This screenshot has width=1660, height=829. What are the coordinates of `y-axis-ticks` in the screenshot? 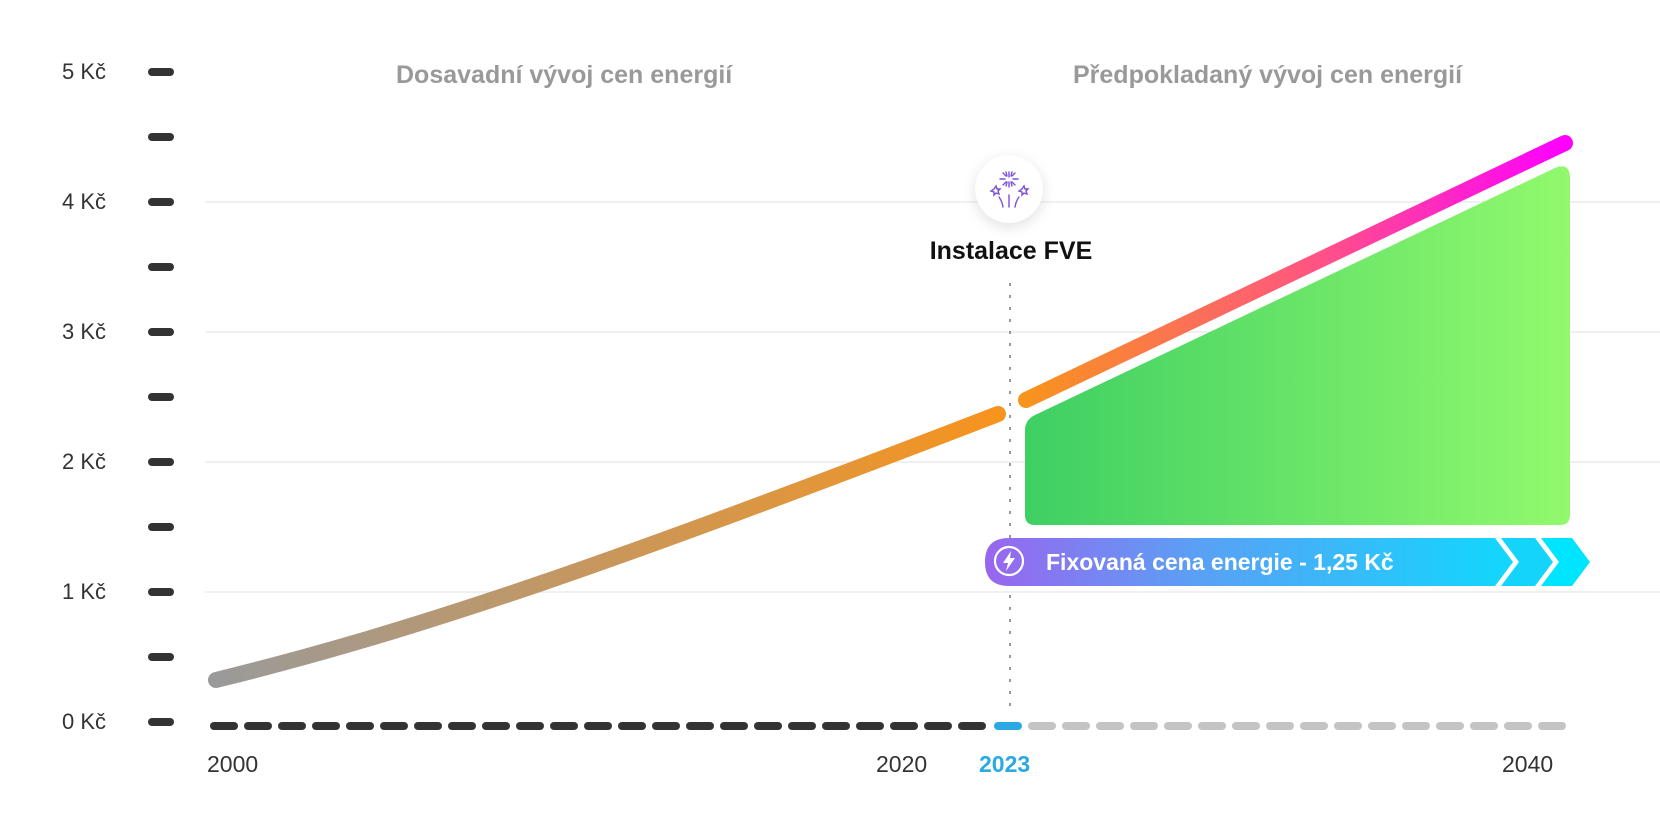 It's located at (161, 397).